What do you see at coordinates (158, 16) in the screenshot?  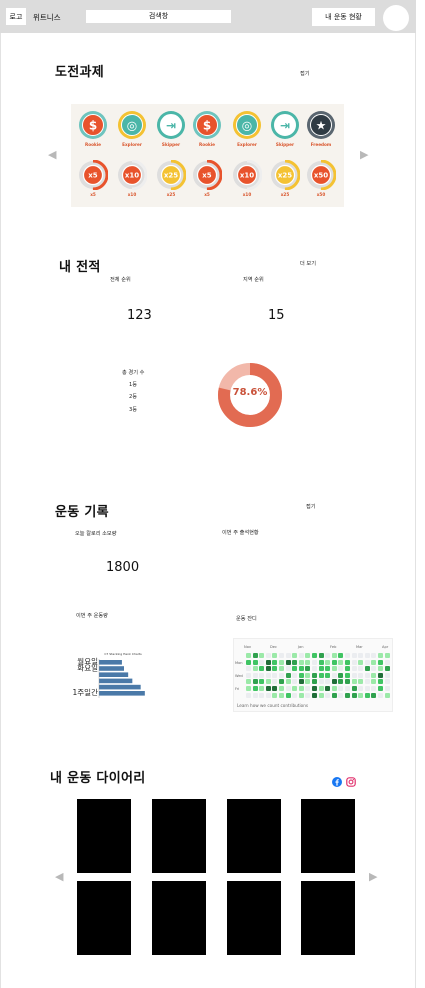 I see `search-input: 검색창` at bounding box center [158, 16].